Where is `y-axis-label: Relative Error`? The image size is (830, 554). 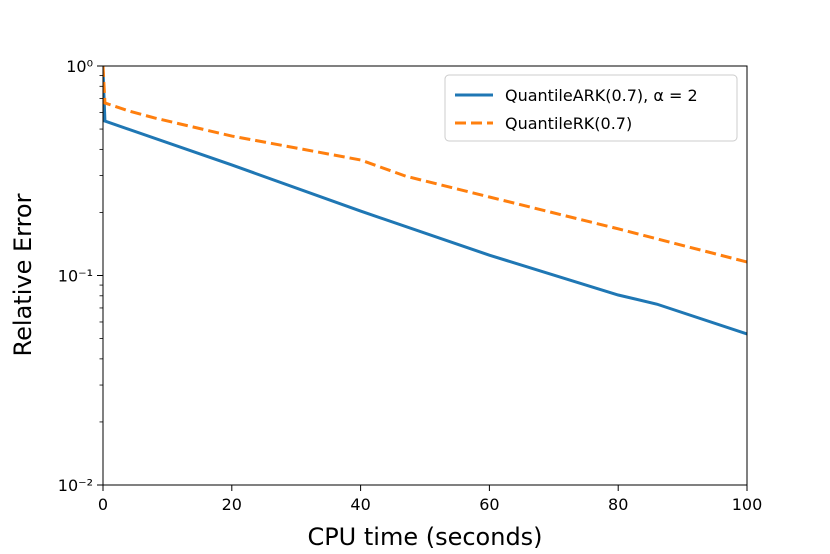
y-axis-label: Relative Error is located at coordinates (23, 274).